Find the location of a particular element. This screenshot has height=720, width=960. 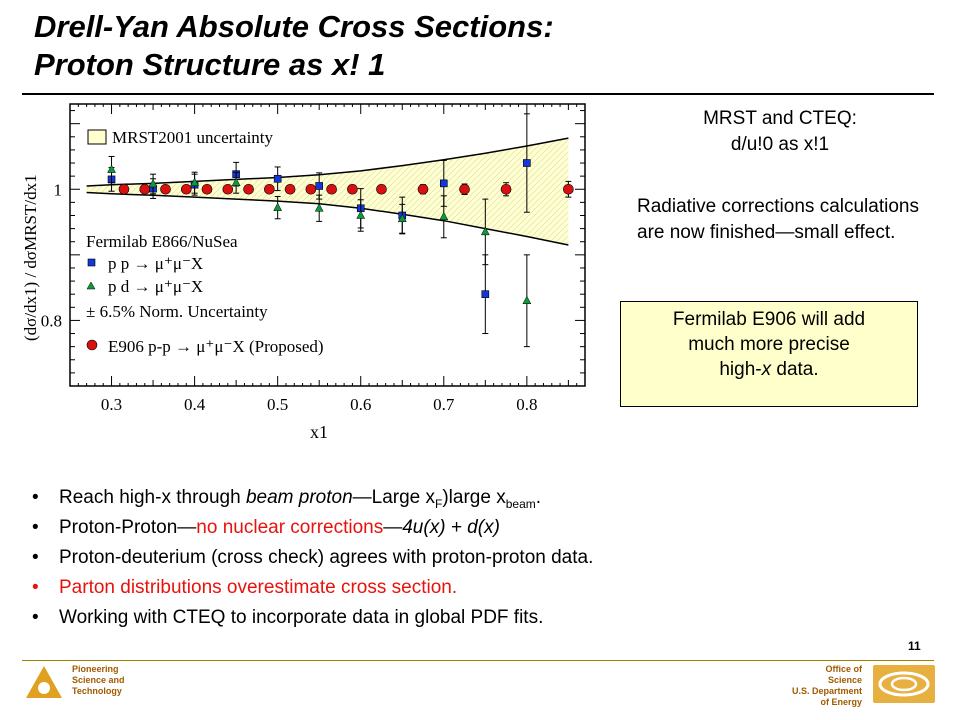

footer-right-line3: of Energy is located at coordinates (841, 702).